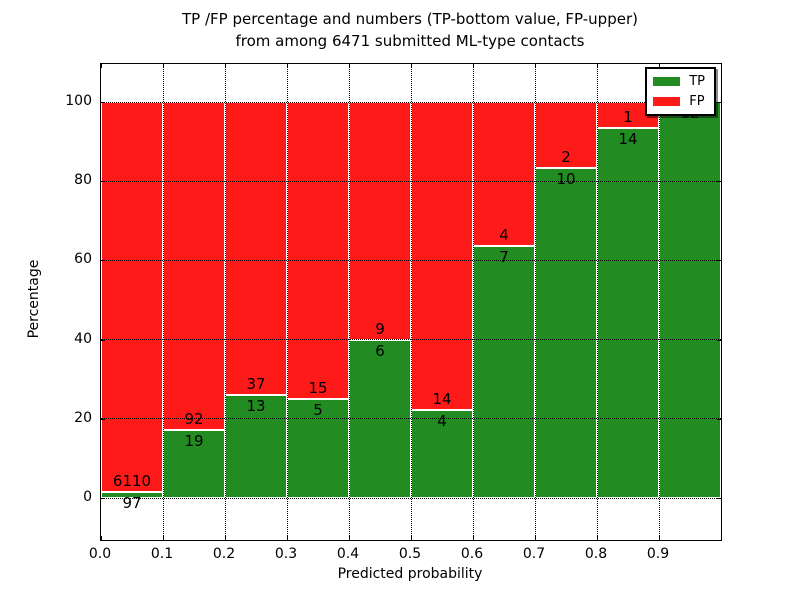 Image resolution: width=800 pixels, height=600 pixels. What do you see at coordinates (410, 554) in the screenshot?
I see `x-tick-label: 0.5` at bounding box center [410, 554].